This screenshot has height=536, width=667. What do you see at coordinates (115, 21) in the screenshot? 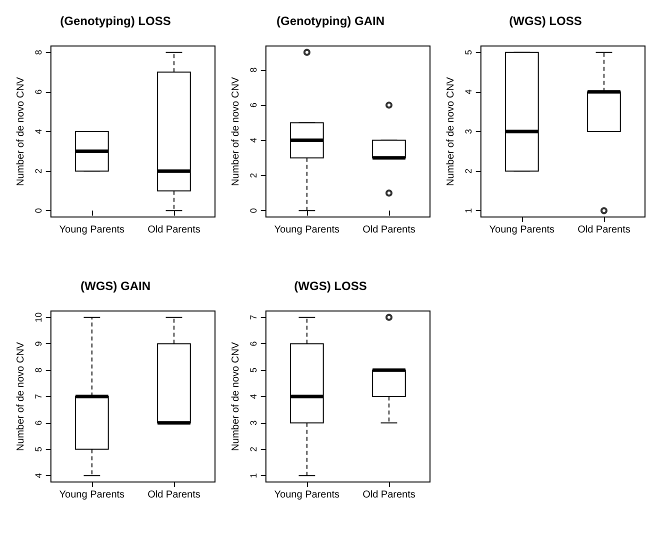
I see `chart-title: (Genotyping) LOSS` at bounding box center [115, 21].